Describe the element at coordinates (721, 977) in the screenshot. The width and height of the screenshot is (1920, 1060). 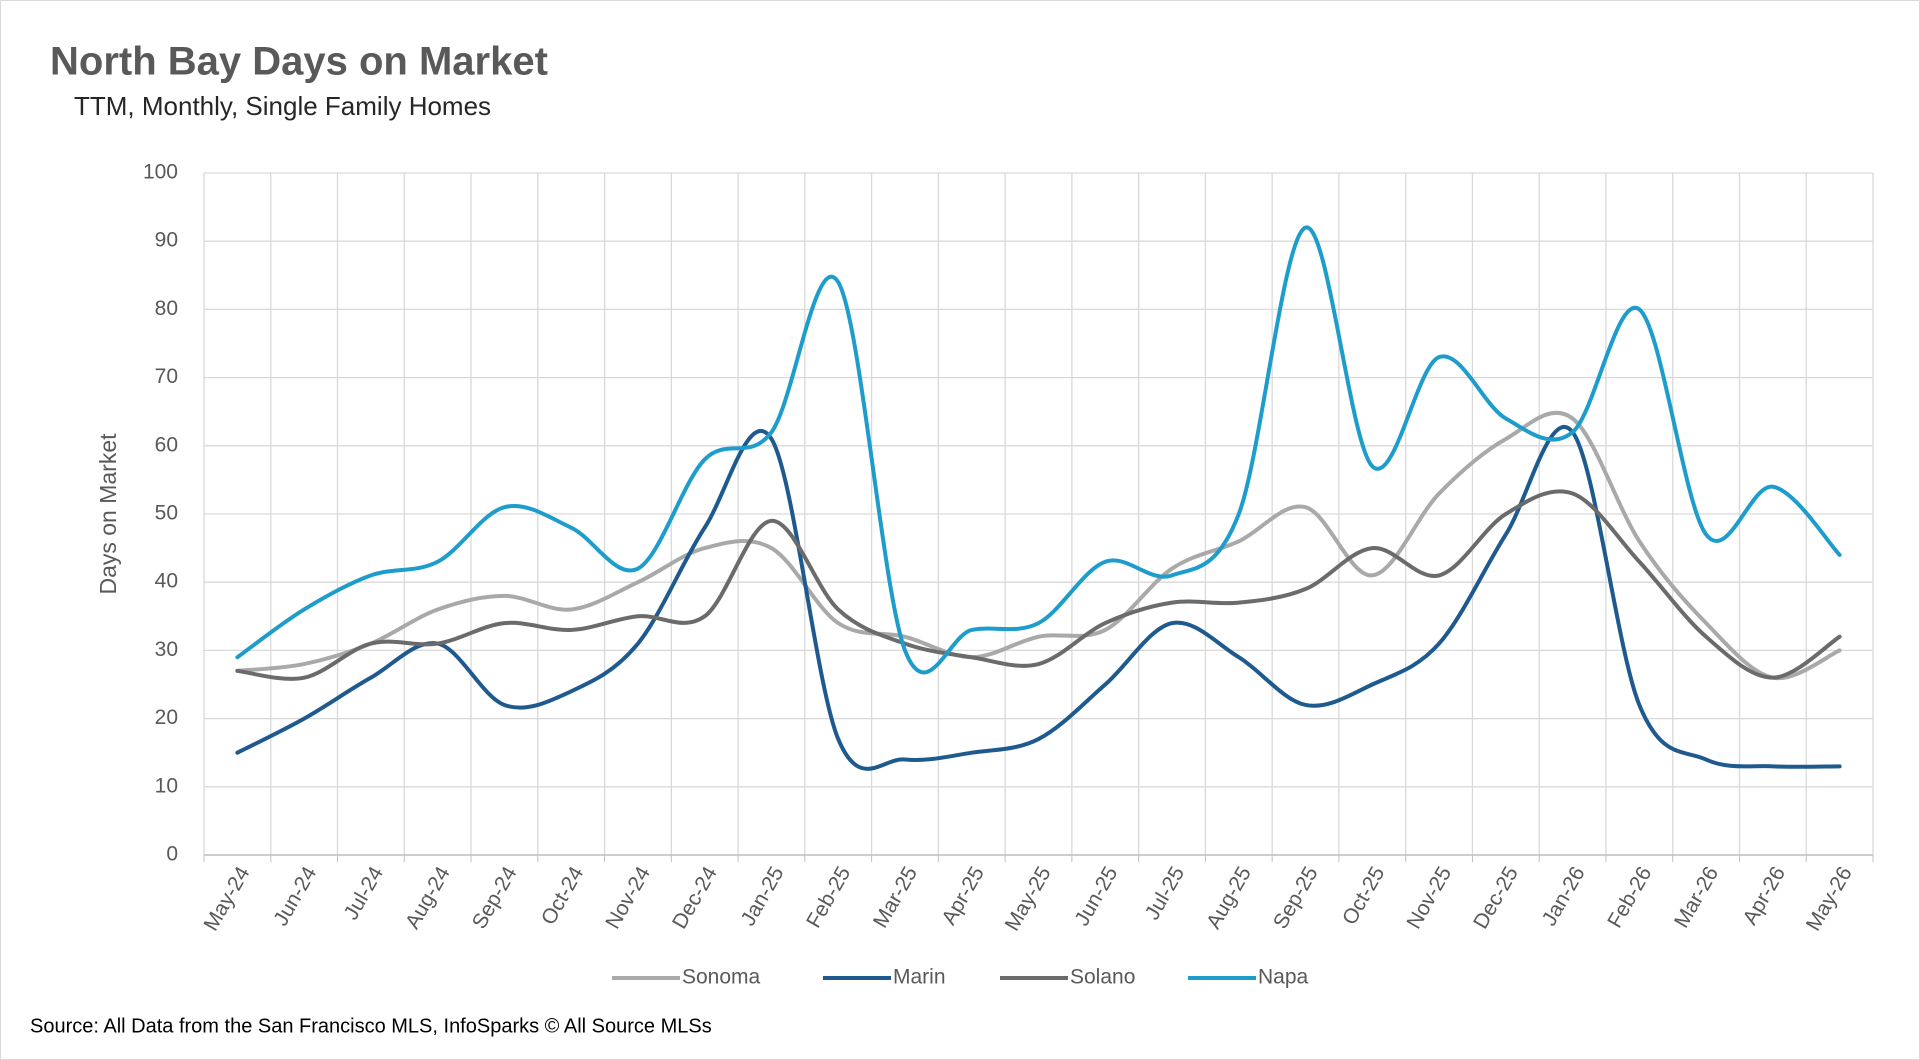
I see `legend-label: Sonoma` at that location.